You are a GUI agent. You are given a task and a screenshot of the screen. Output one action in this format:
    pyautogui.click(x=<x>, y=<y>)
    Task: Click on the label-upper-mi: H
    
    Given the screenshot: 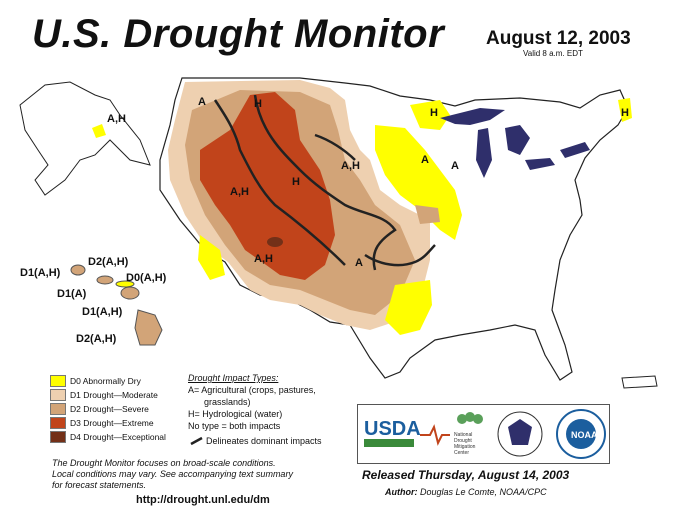 What is the action you would take?
    pyautogui.click(x=434, y=113)
    